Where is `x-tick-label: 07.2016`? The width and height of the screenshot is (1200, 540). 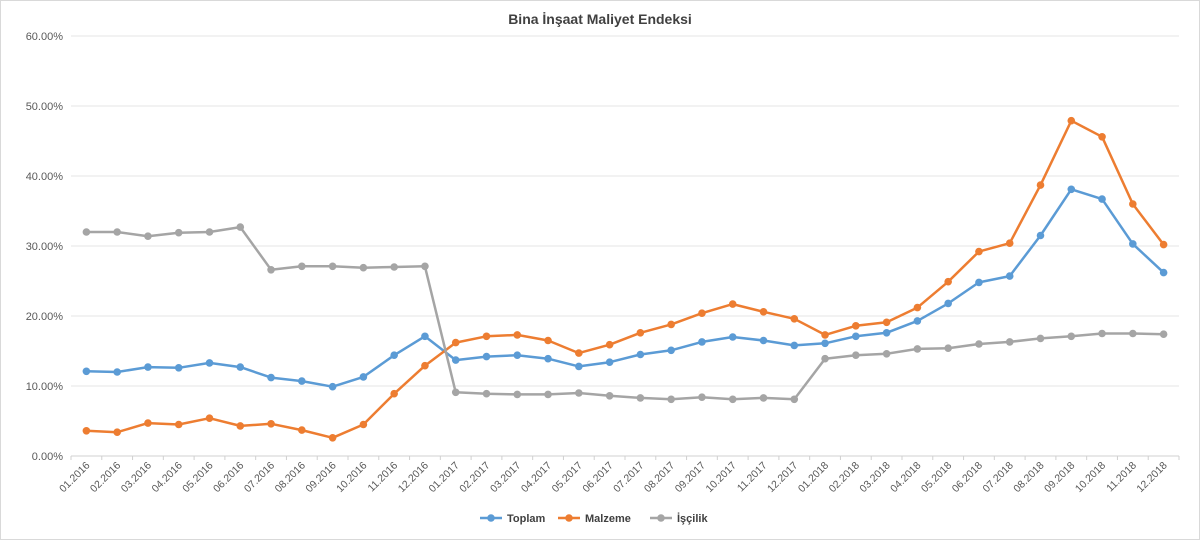
x-tick-label: 07.2016 is located at coordinates (259, 477).